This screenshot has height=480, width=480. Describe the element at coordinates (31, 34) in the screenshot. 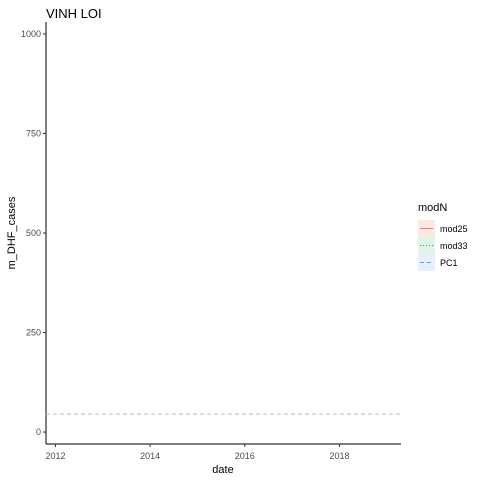

I see `y-tick-label: 1000` at that location.